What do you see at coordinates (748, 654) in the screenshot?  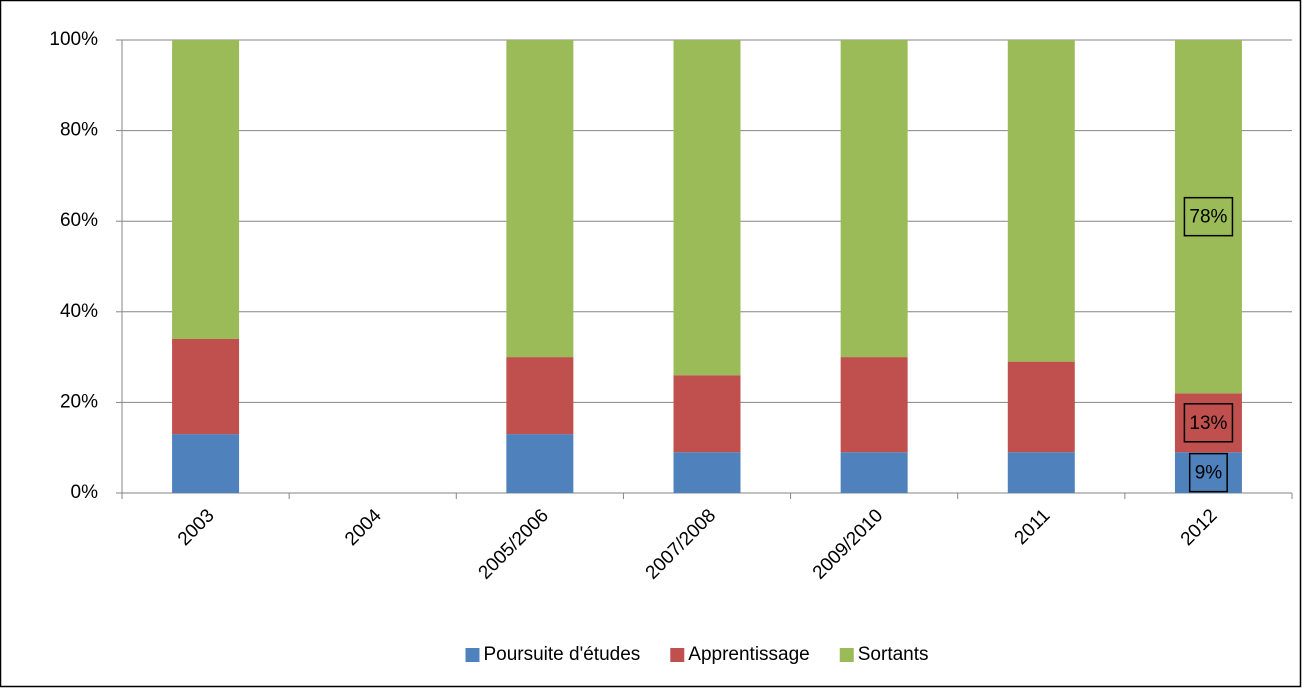 I see `legend-label: Apprentissage` at bounding box center [748, 654].